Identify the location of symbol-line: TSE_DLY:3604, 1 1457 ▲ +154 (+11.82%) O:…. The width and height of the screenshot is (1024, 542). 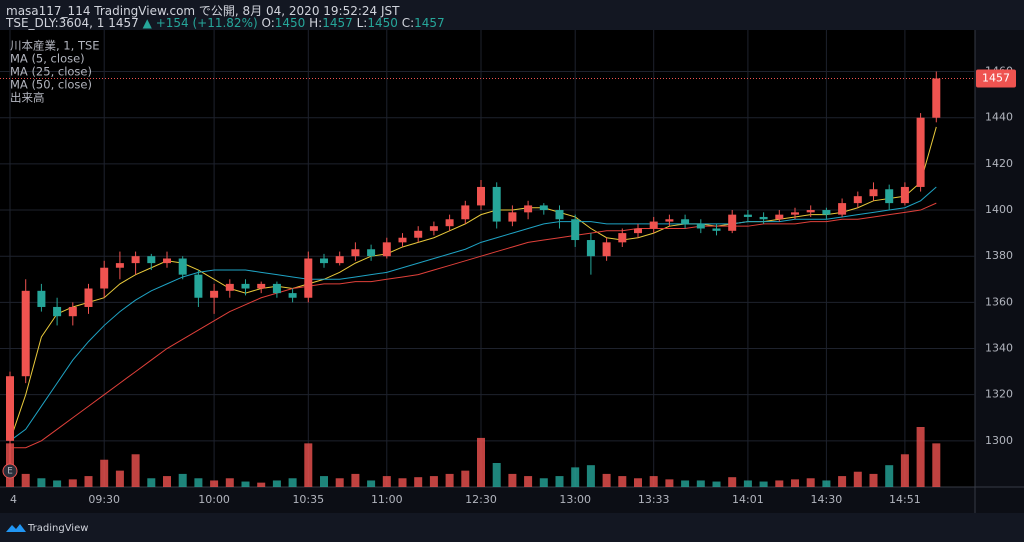
(225, 23).